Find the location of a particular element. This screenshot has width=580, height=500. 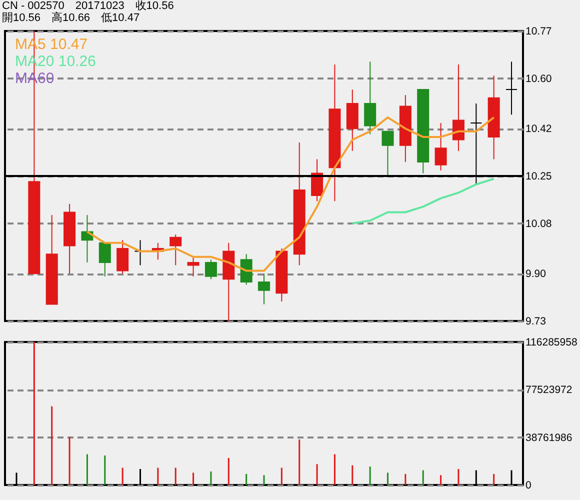

line-series is located at coordinates (423, 201).